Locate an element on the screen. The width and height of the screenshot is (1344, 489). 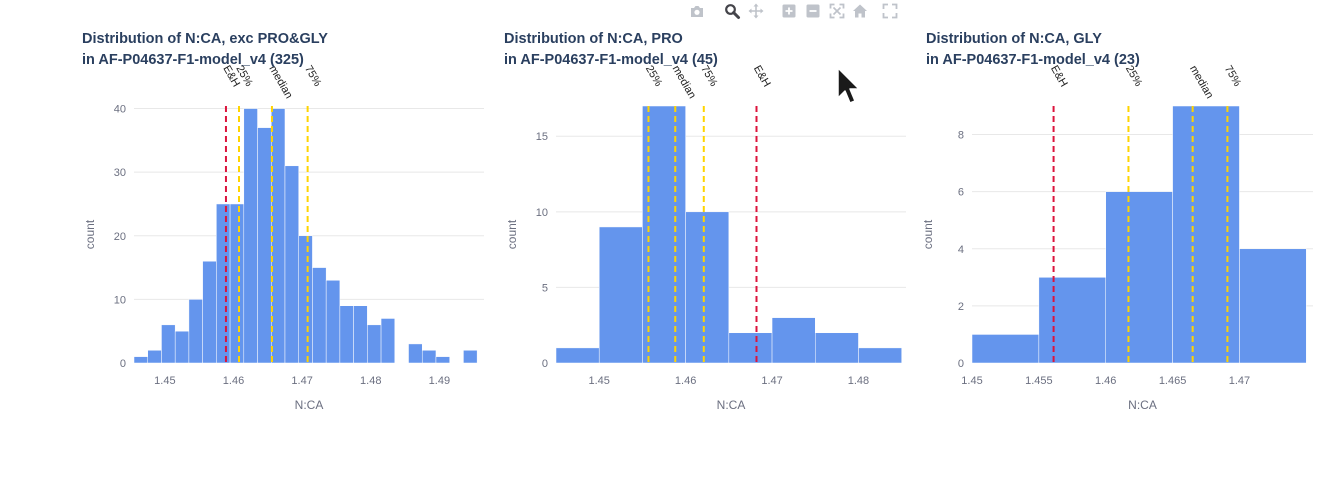
camera-button is located at coordinates (697, 11).